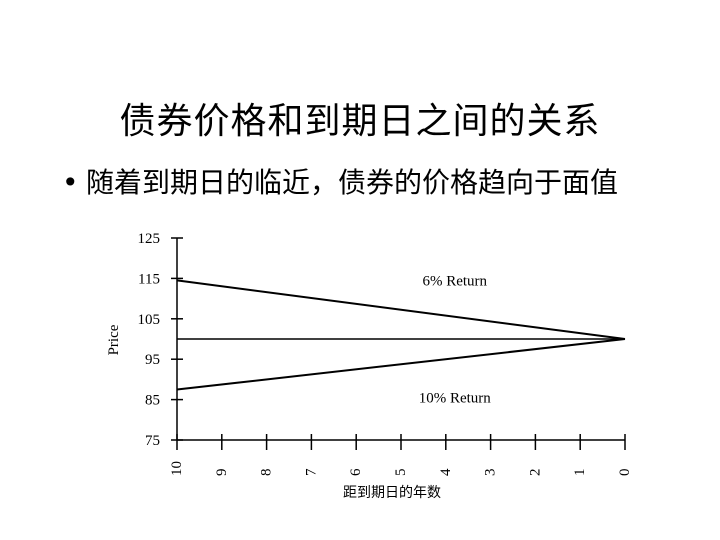 This screenshot has width=720, height=540. Describe the element at coordinates (446, 472) in the screenshot. I see `x-tick-label: 4` at that location.